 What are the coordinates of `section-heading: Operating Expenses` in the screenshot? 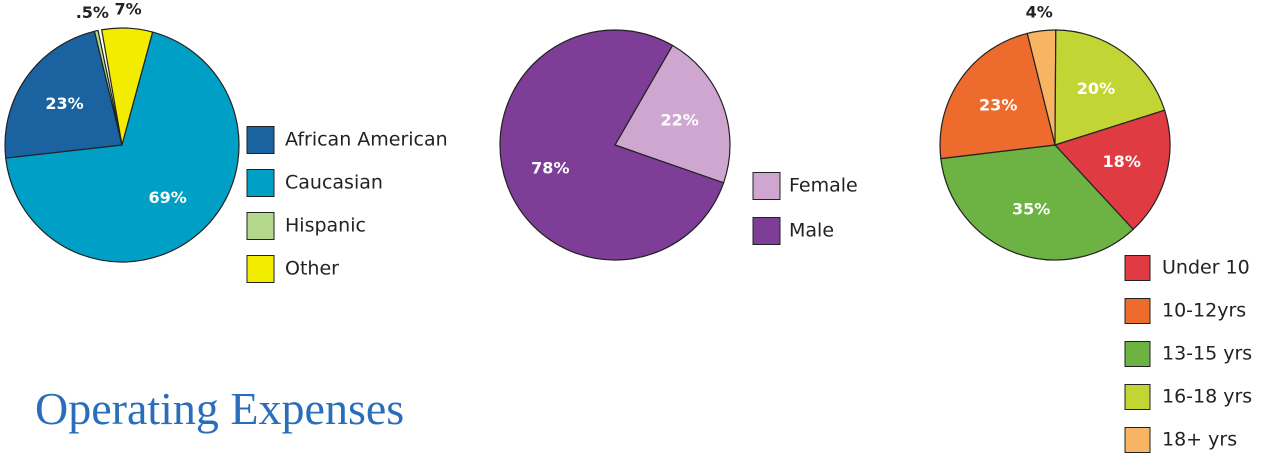 It's located at (219, 408).